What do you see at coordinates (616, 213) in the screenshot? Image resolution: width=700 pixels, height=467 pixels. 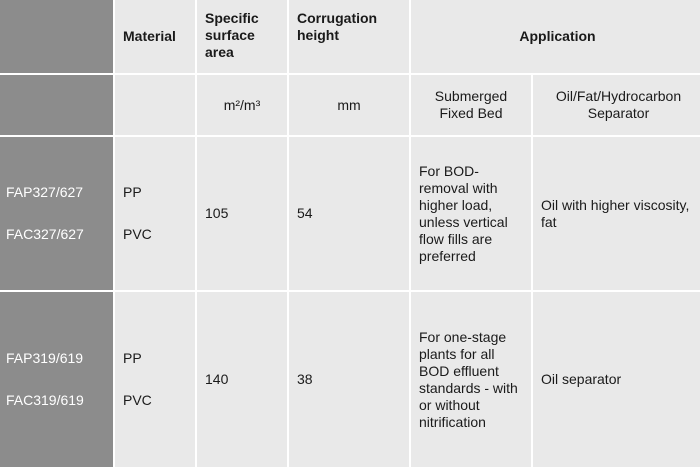 I see `cell: Oil with higher viscosity, fat` at bounding box center [616, 213].